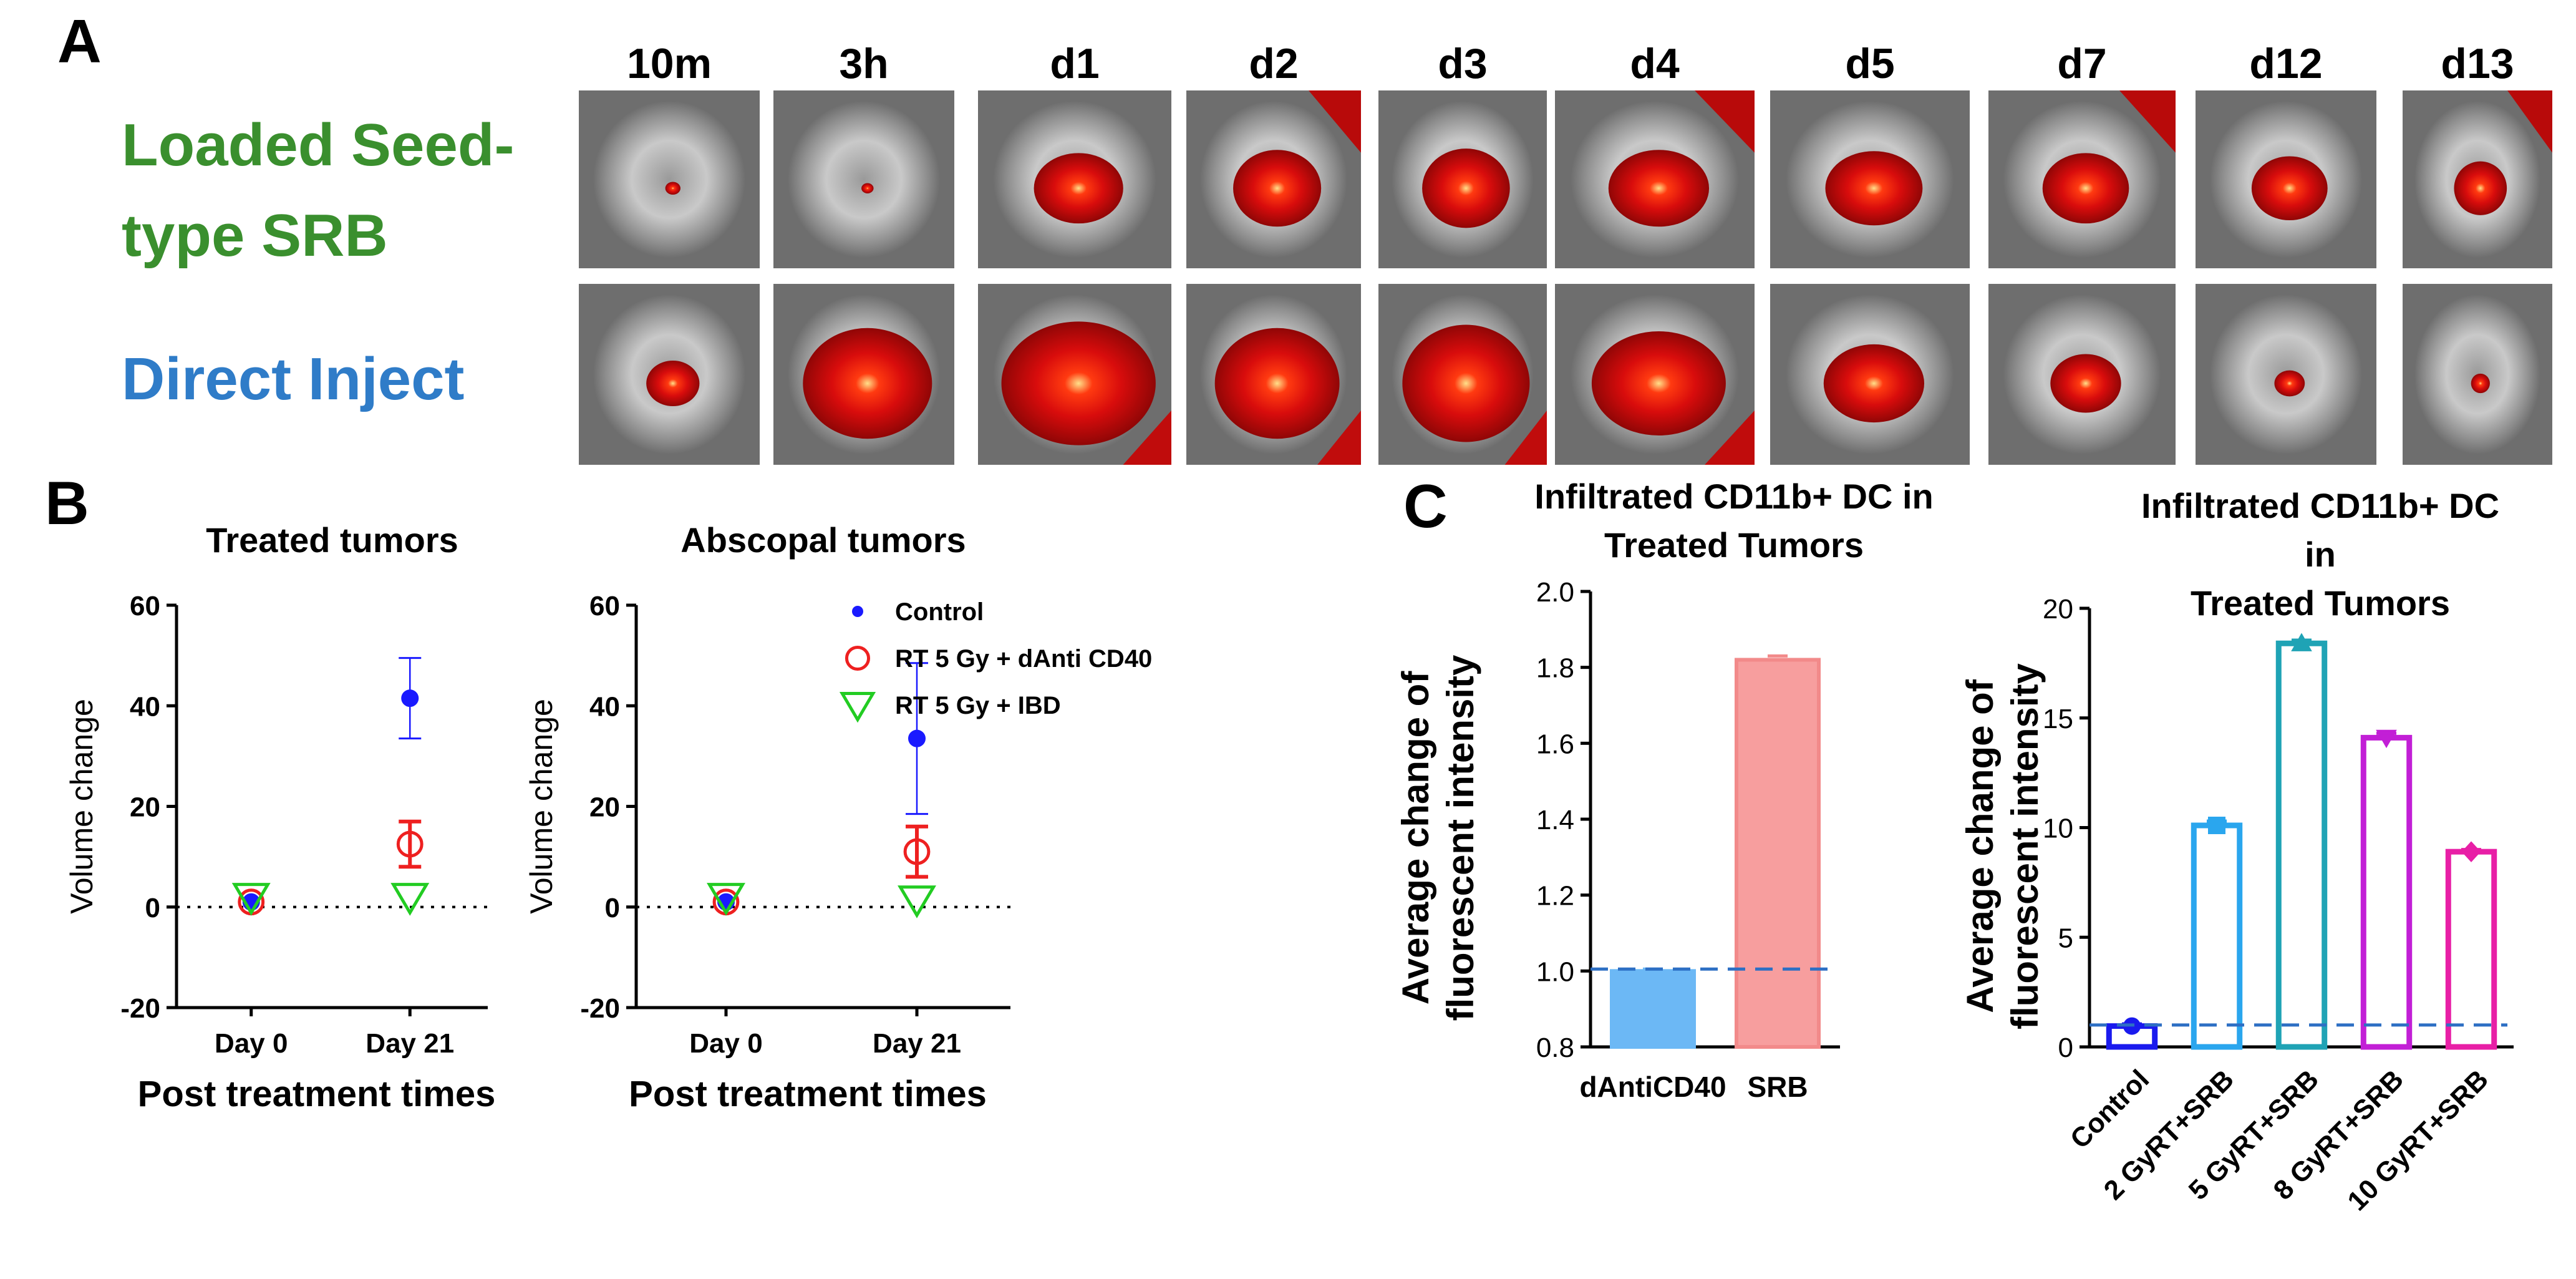  Describe the element at coordinates (293, 379) in the screenshot. I see `row-label: Direct Inject` at that location.